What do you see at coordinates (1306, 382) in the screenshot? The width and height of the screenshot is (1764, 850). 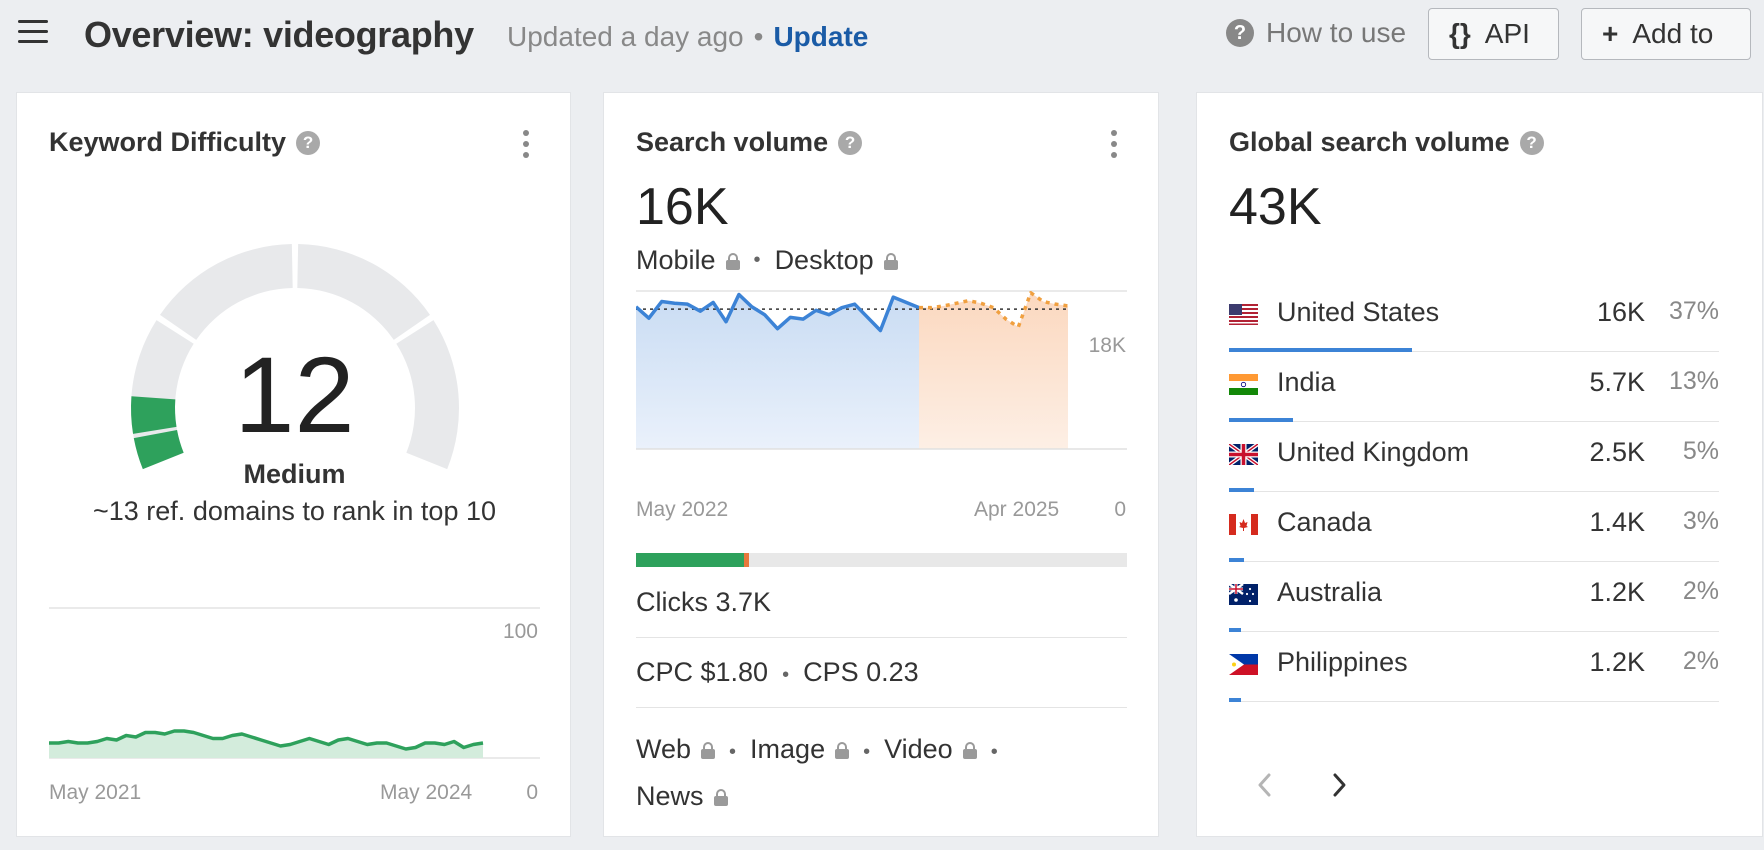 I see `country-name: India` at bounding box center [1306, 382].